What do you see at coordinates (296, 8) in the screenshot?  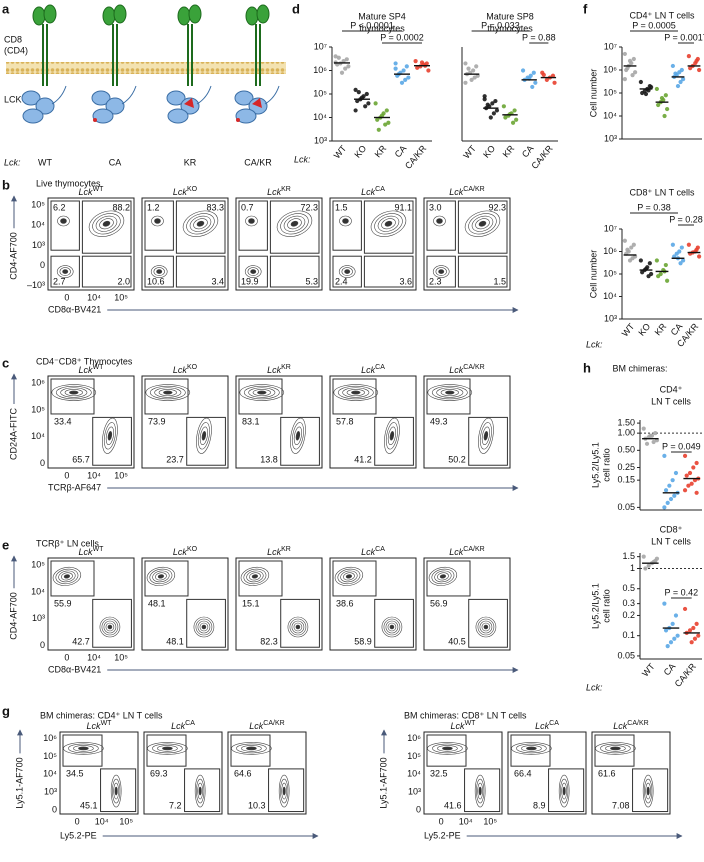 I see `panel-letter: d` at bounding box center [296, 8].